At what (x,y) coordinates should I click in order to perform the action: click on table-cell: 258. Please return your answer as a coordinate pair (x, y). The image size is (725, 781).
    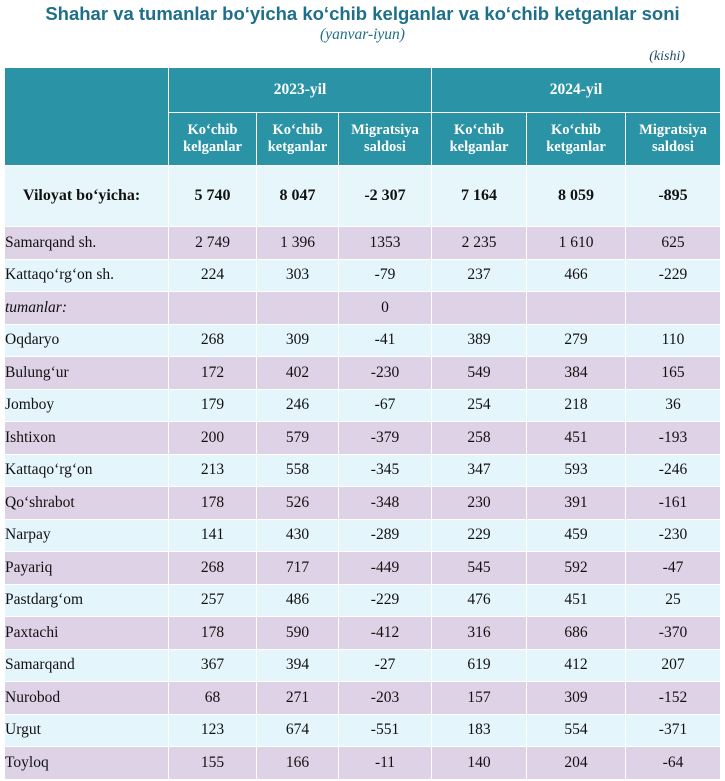
    Looking at the image, I should click on (479, 438).